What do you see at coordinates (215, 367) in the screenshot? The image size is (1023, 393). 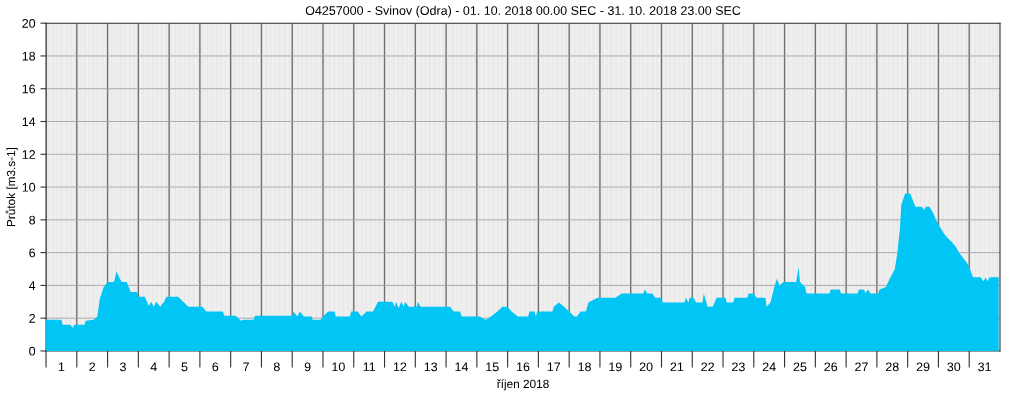 I see `x-tick-label: 6` at bounding box center [215, 367].